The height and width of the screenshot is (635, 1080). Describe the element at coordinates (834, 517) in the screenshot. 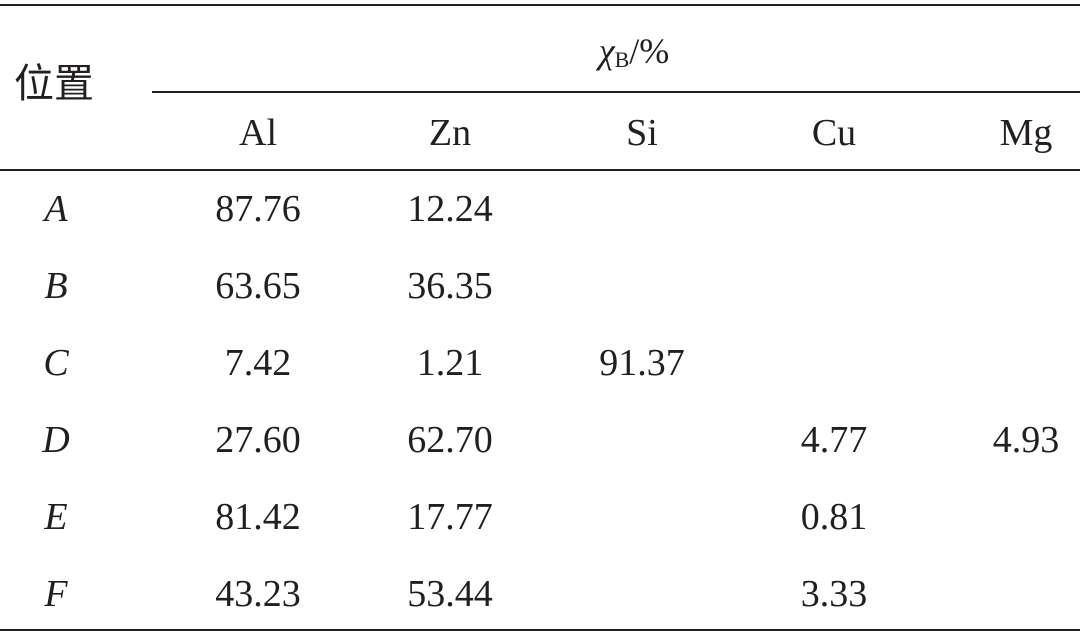

I see `table-cell: 0.81` at that location.